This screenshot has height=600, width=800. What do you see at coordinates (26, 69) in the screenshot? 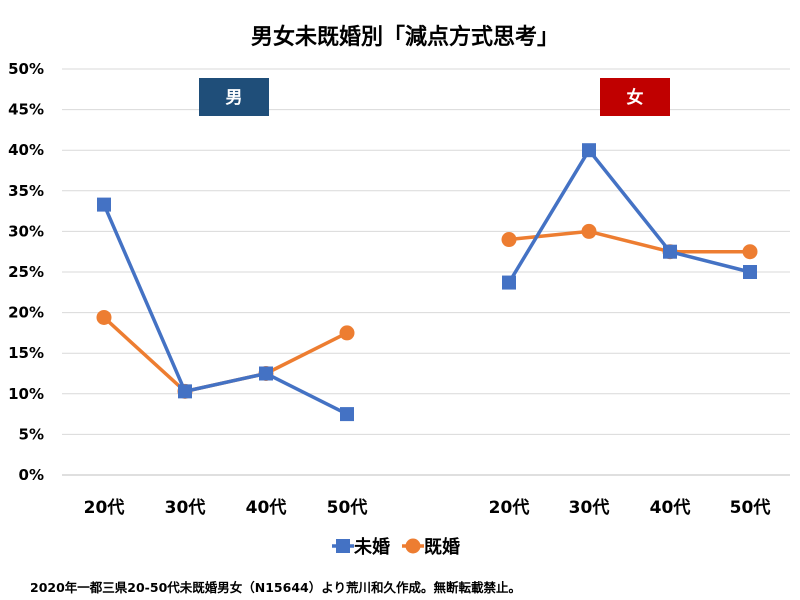
I see `y-tick-label: 50%` at bounding box center [26, 69].